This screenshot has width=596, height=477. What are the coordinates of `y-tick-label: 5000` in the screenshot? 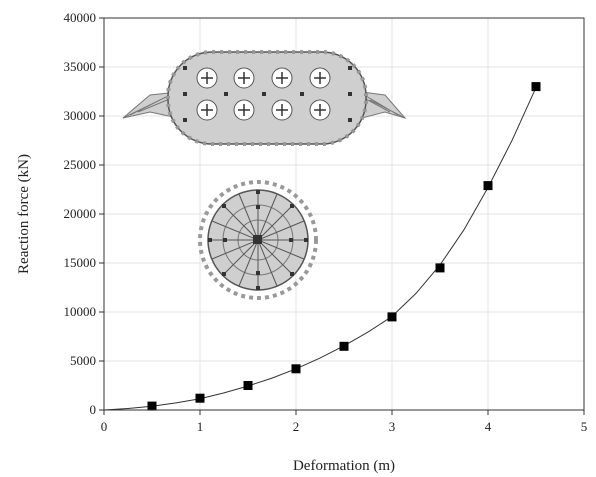 It's located at (83, 360).